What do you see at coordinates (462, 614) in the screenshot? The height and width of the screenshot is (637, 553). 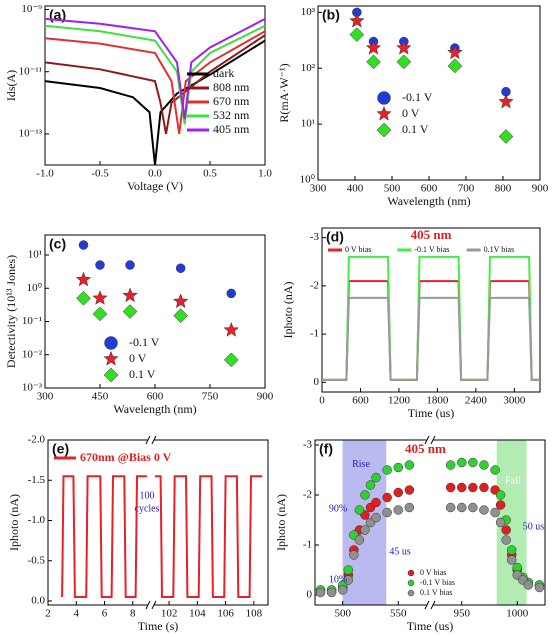 I see `x-tick-label: 950` at bounding box center [462, 614].